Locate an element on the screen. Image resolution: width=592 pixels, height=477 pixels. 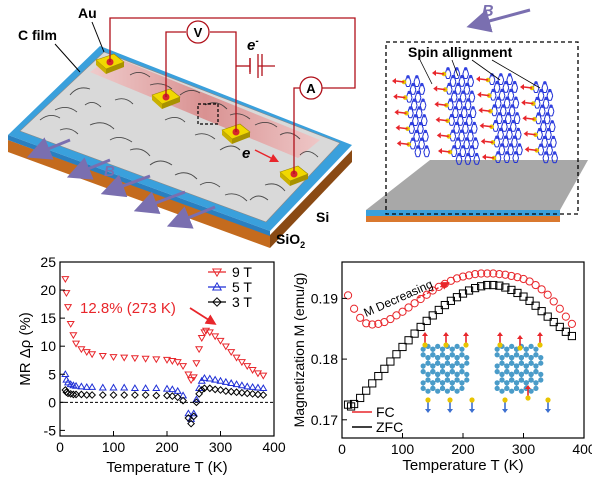
mr-y-axis-label: MR Δρ (%) is located at coordinates (25, 349).